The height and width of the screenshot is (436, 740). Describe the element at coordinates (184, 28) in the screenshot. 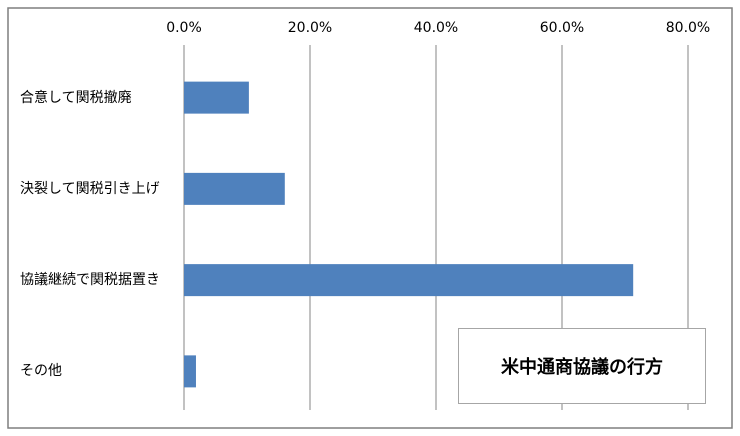

I see `x-tick-label: 0.0%` at that location.